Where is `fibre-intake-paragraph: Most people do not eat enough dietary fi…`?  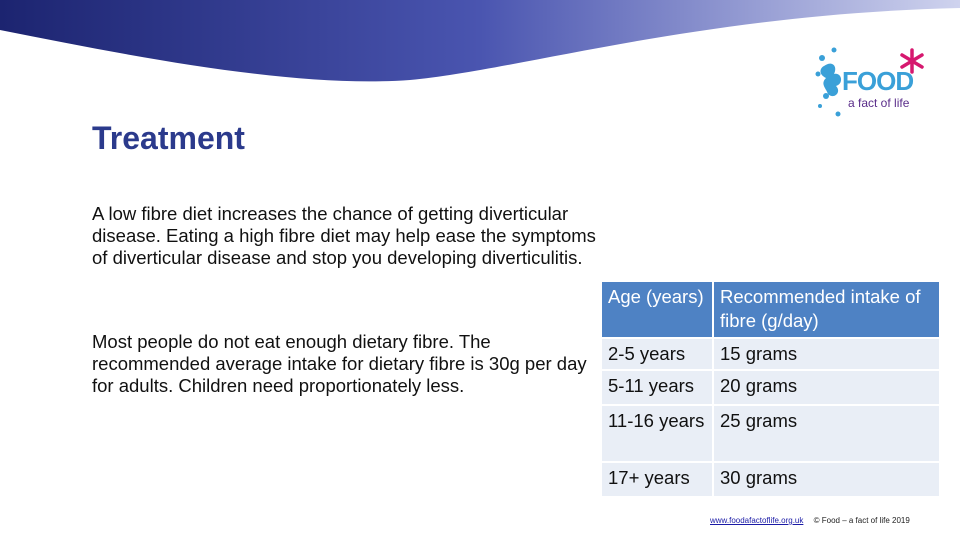 fibre-intake-paragraph: Most people do not eat enough dietary fi… is located at coordinates (339, 363).